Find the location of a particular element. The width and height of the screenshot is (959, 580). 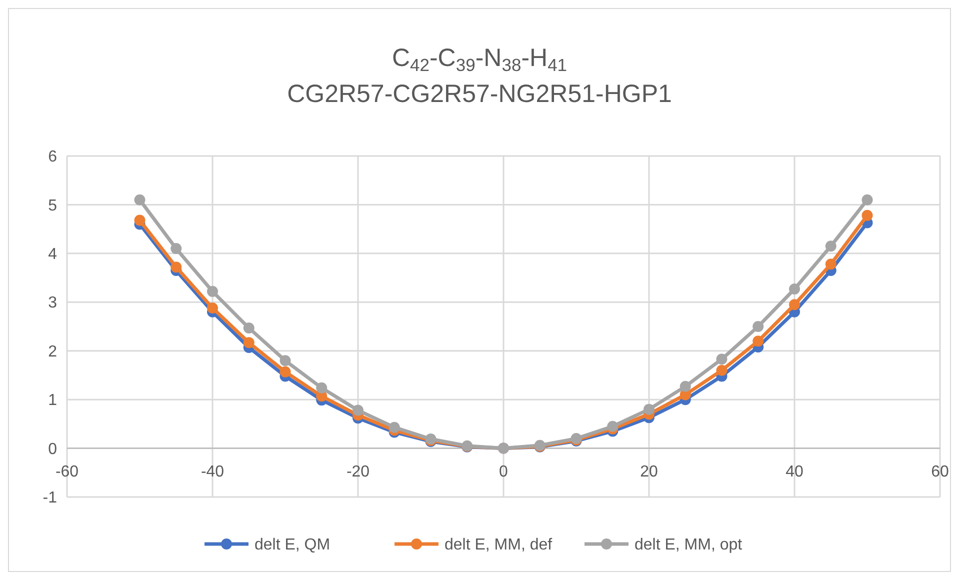

x-tick-label: -40 is located at coordinates (212, 471).